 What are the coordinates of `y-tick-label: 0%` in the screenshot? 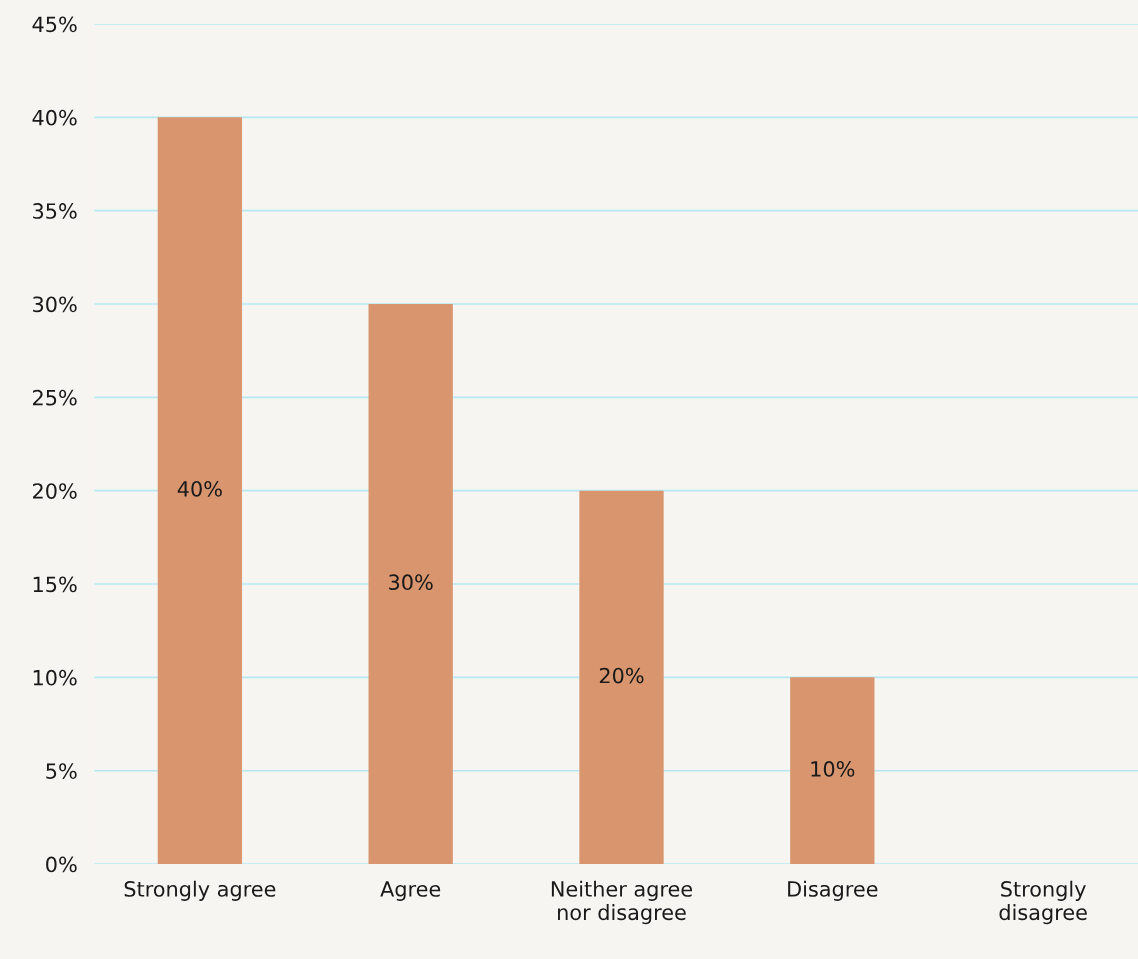 It's located at (61, 864).